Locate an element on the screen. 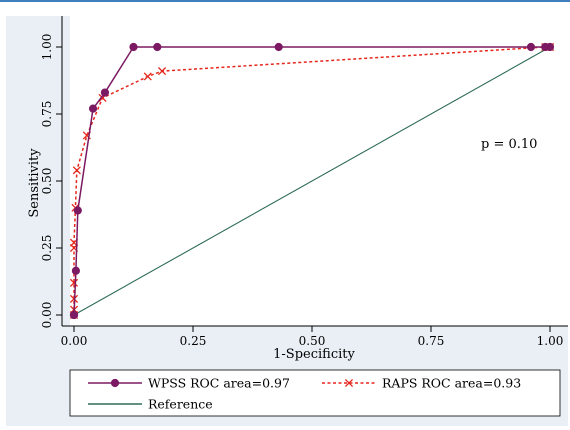 Image resolution: width=570 pixels, height=430 pixels. y-ticks: 0.00 0.25 0.50 0.75 1.00 is located at coordinates (51, 181).